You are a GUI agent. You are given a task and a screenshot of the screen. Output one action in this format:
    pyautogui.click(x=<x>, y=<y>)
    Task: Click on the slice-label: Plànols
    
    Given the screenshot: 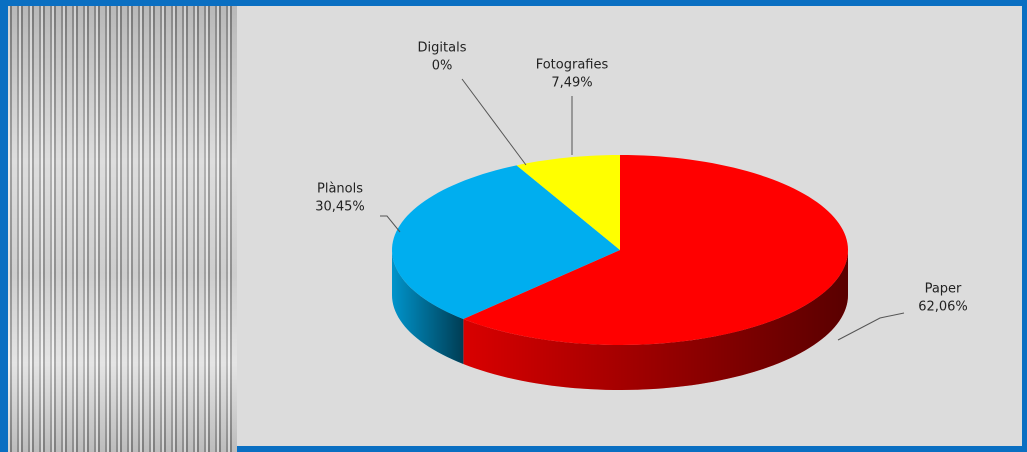 What is the action you would take?
    pyautogui.click(x=340, y=189)
    